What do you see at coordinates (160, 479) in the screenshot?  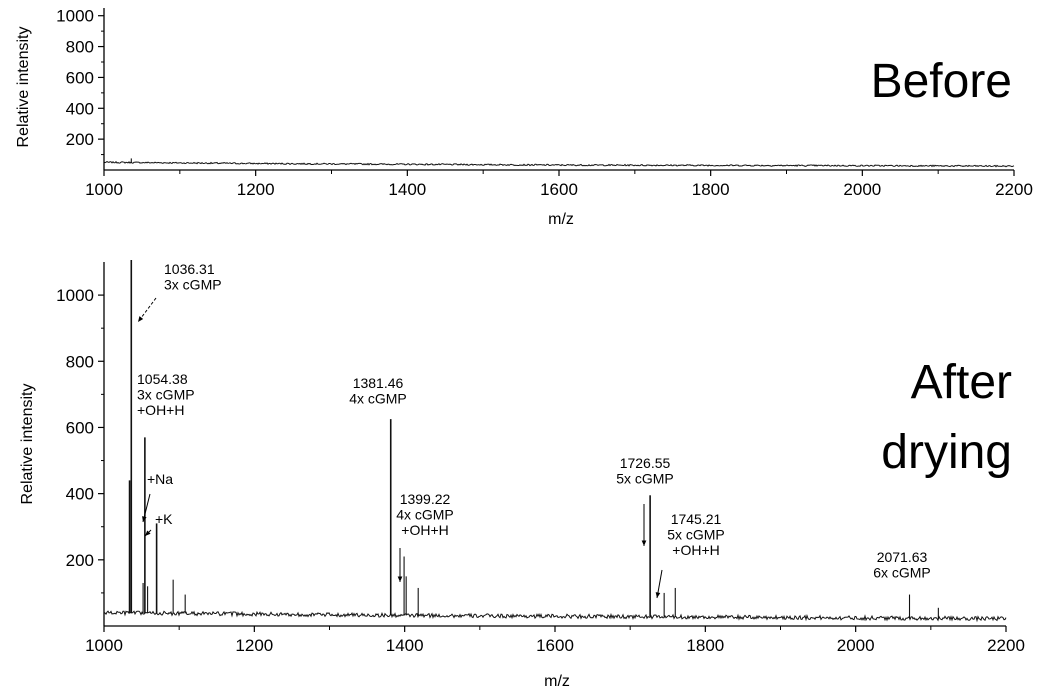 I see `peak-annotation-label: +Na` at bounding box center [160, 479].